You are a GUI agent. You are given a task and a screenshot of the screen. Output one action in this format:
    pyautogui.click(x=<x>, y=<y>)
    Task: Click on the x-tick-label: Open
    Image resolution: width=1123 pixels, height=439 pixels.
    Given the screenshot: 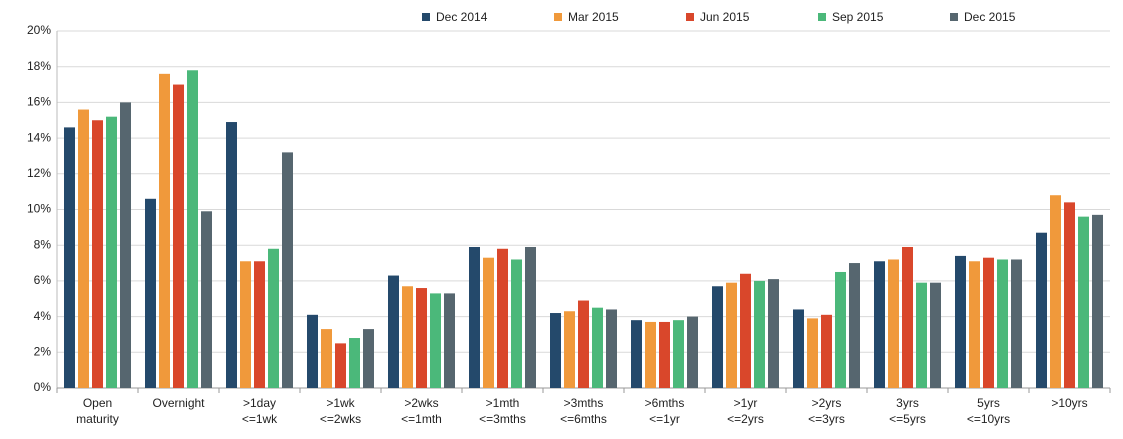 What is the action you would take?
    pyautogui.click(x=97, y=403)
    